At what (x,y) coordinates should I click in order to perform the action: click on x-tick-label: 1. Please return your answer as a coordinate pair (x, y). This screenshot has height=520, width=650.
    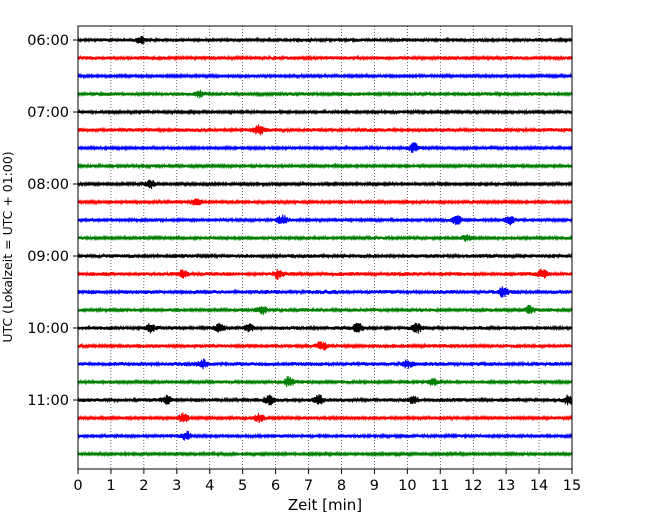
    Looking at the image, I should click on (110, 486).